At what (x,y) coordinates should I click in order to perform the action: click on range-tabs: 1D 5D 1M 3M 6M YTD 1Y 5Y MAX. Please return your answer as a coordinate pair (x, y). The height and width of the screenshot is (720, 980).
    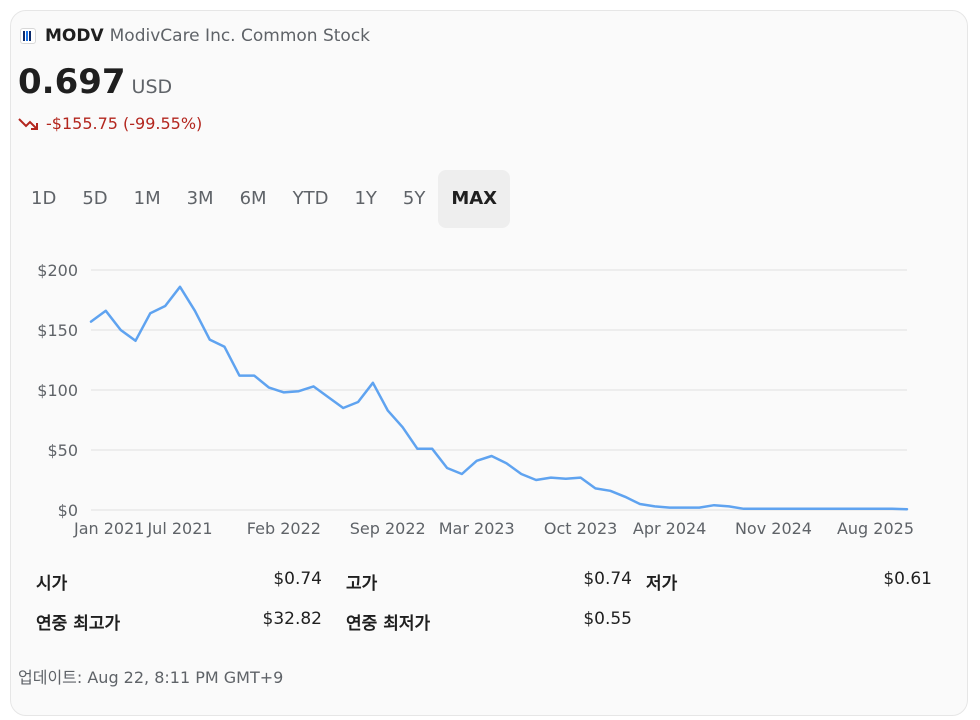
    Looking at the image, I should click on (264, 199).